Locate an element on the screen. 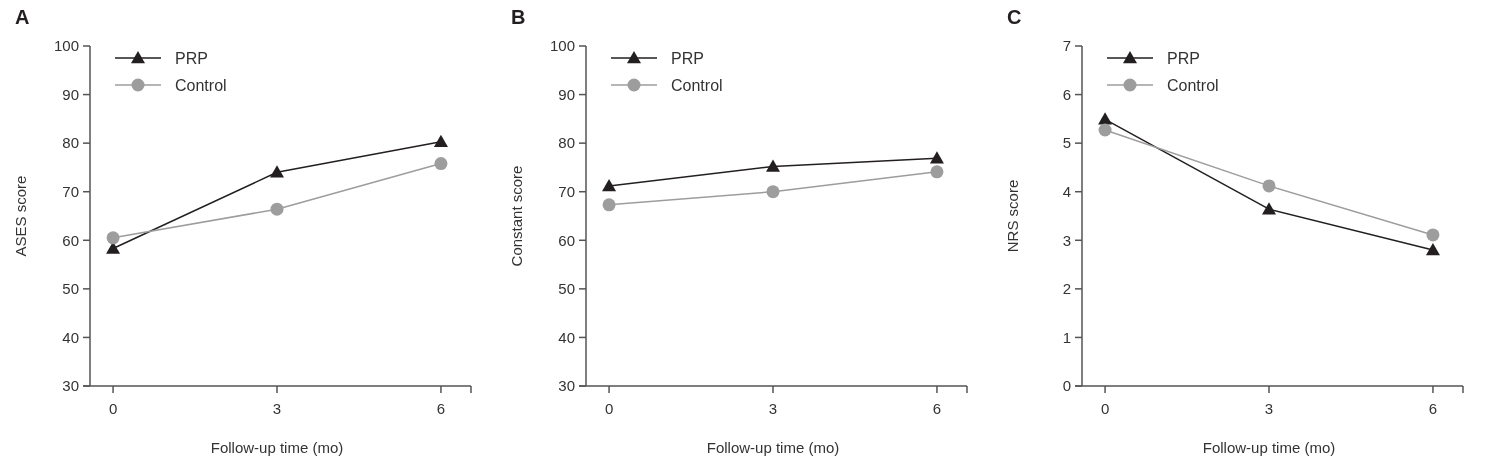 This screenshot has height=466, width=1487. chart-title: A is located at coordinates (22, 17).